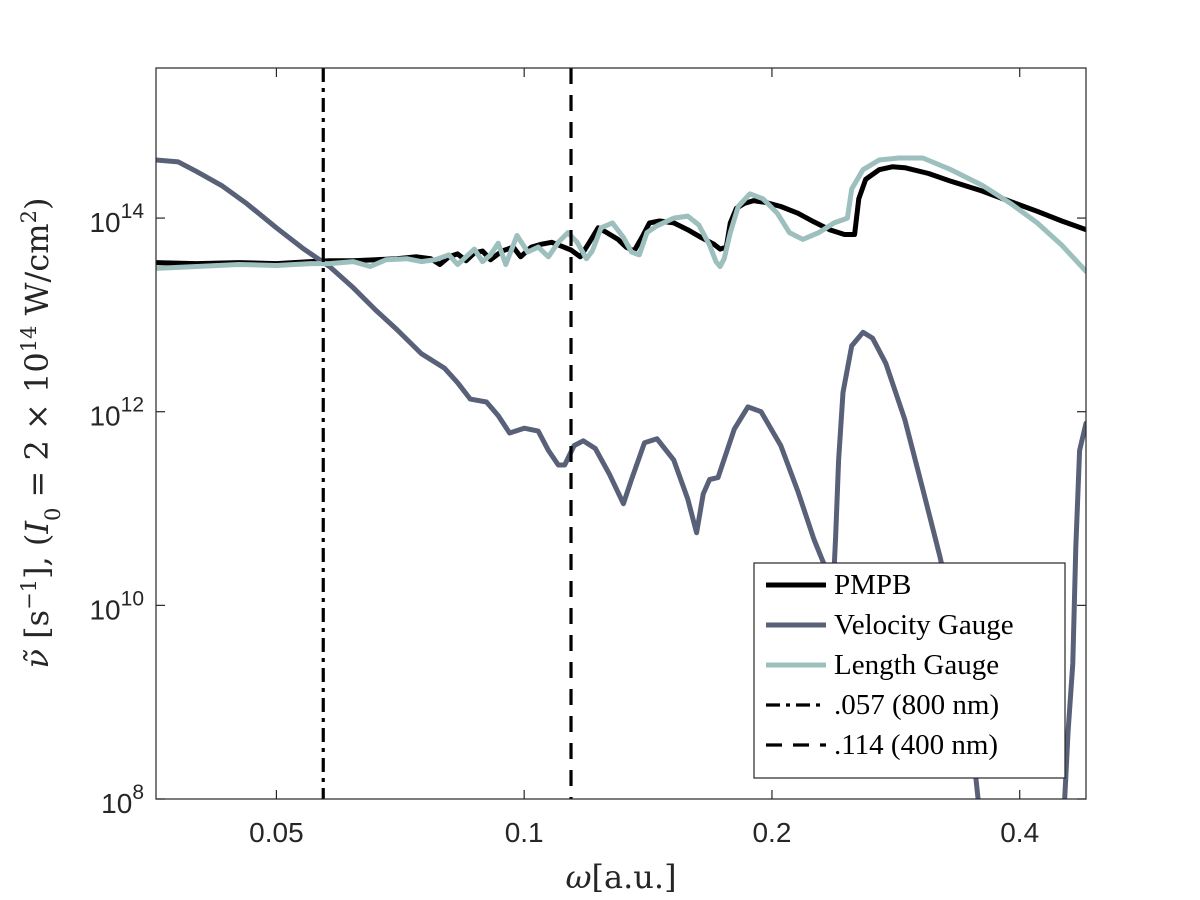  Describe the element at coordinates (621, 214) in the screenshot. I see `series-line-length-gauge` at that location.